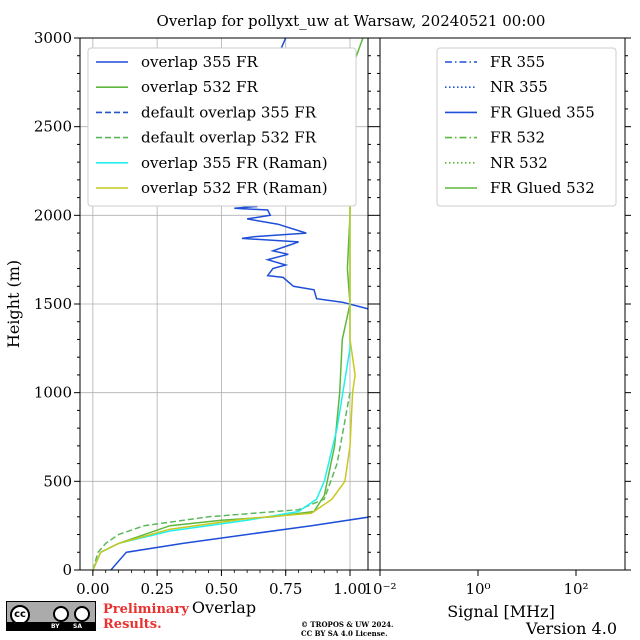 Image resolution: width=640 pixels, height=640 pixels. I want to click on legend-label: overlap 355 FR (Raman), so click(234, 163).